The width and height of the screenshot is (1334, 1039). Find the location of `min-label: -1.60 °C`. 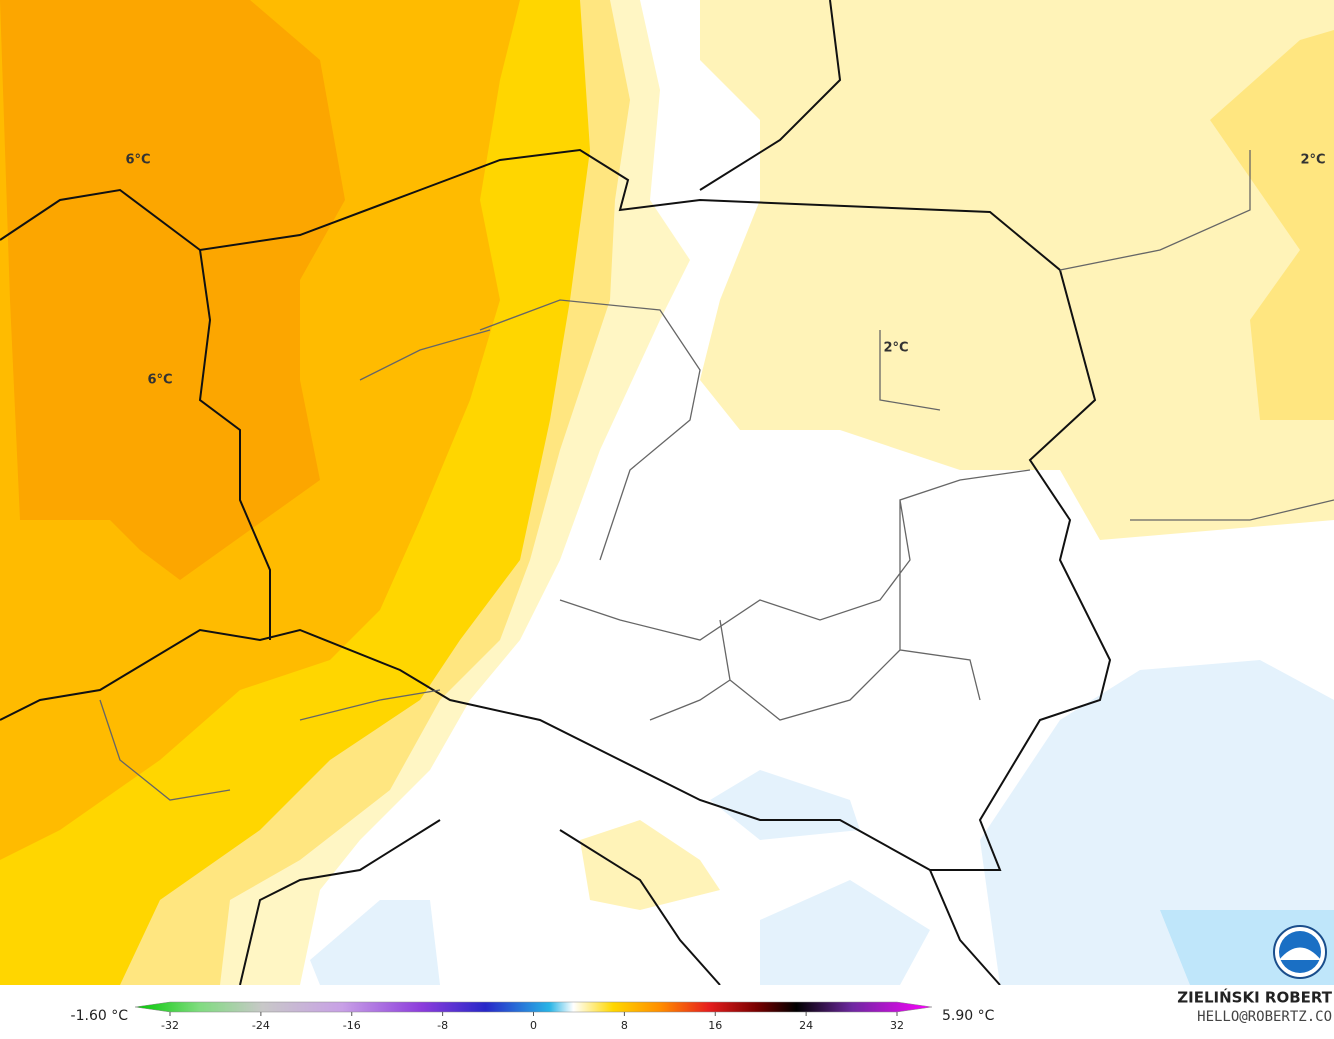

min-label: -1.60 °C is located at coordinates (100, 1016).